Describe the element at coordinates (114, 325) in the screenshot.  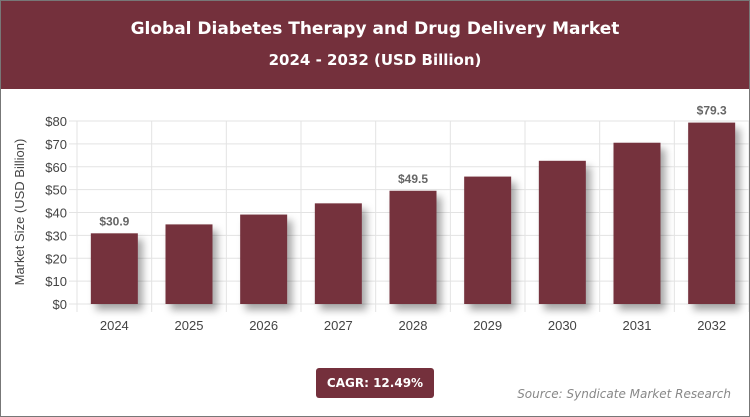
I see `x-tick-label: 2024` at that location.